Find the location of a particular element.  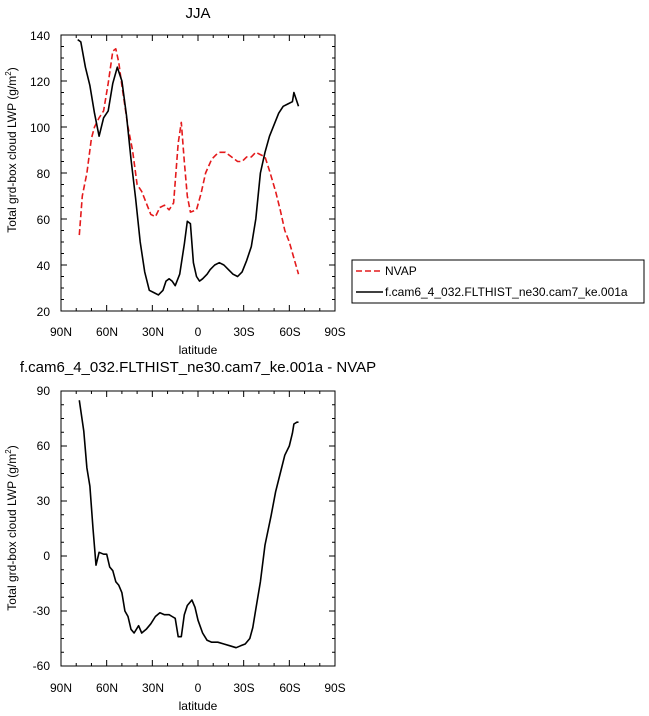

bottom-xtick-label: 0 is located at coordinates (198, 688).